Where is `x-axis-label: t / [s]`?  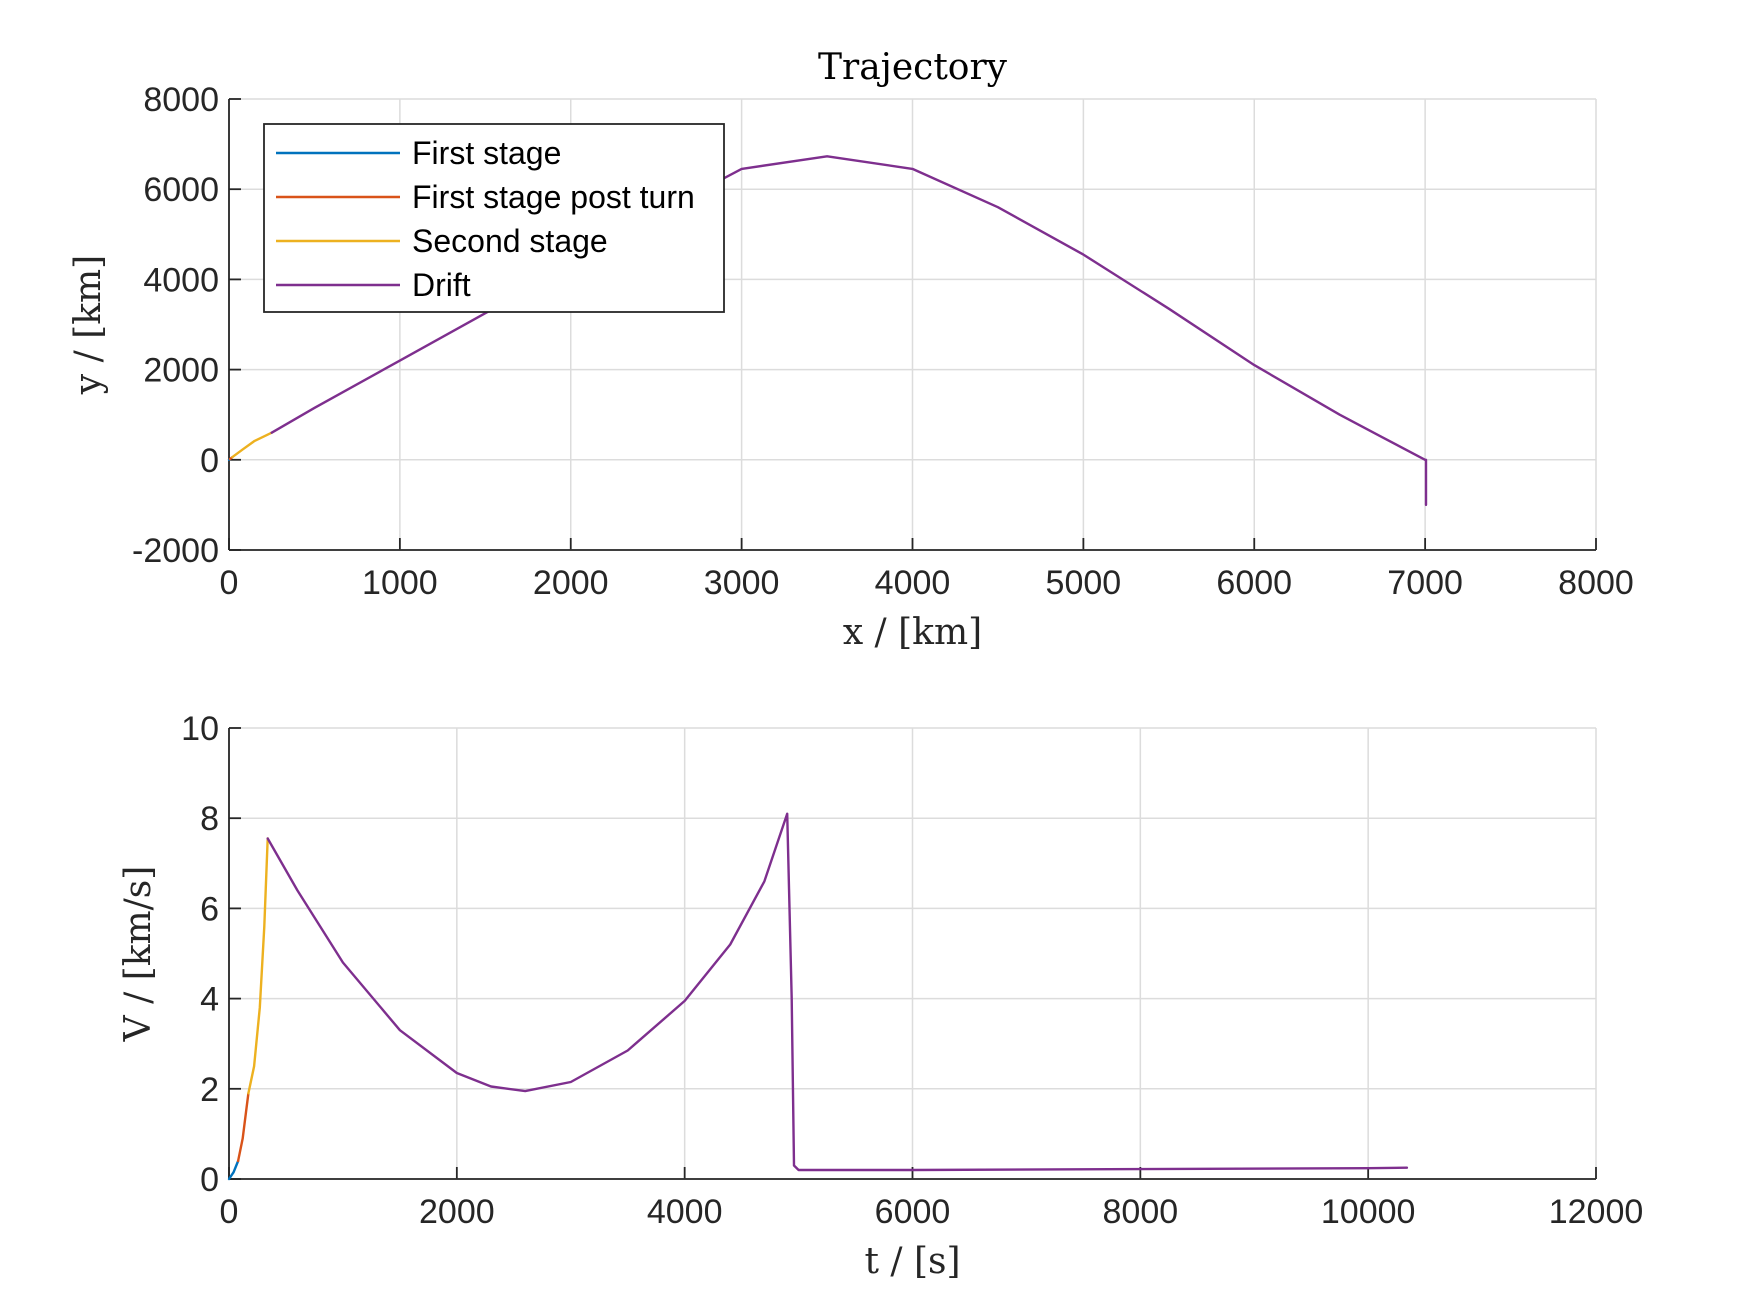
x-axis-label: t / [s] is located at coordinates (912, 1261).